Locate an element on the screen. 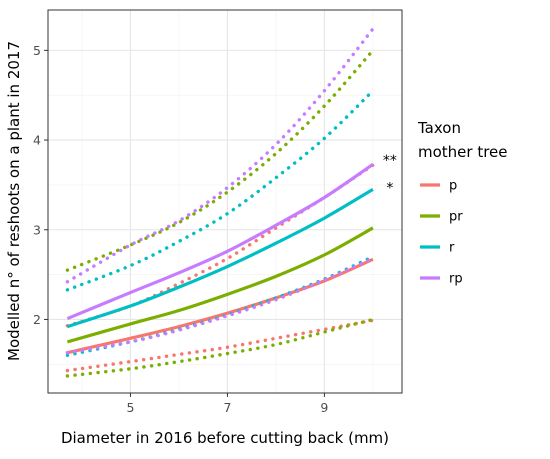  significance-annotation: ** is located at coordinates (390, 161).